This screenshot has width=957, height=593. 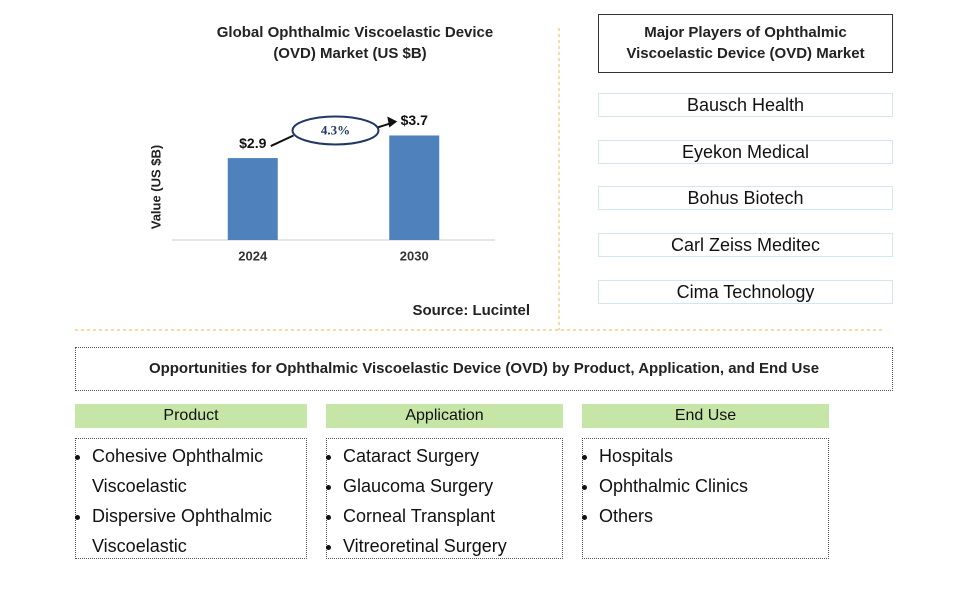 What do you see at coordinates (155, 187) in the screenshot?
I see `y-axis-label: Value (US $B)` at bounding box center [155, 187].